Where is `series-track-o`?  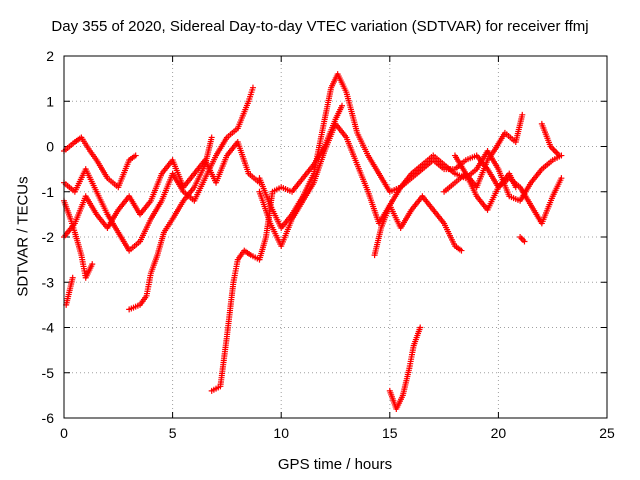 series-track-o is located at coordinates (550, 139).